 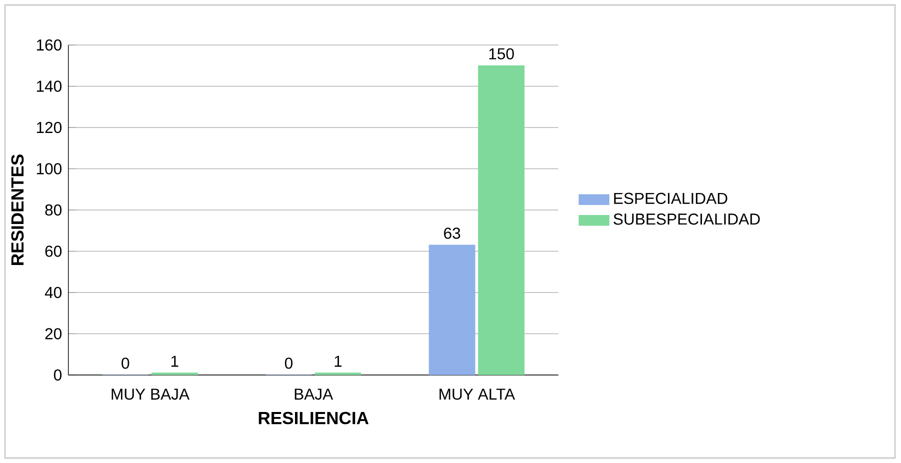 What do you see at coordinates (49, 128) in the screenshot?
I see `y-tick-label: 120` at bounding box center [49, 128].